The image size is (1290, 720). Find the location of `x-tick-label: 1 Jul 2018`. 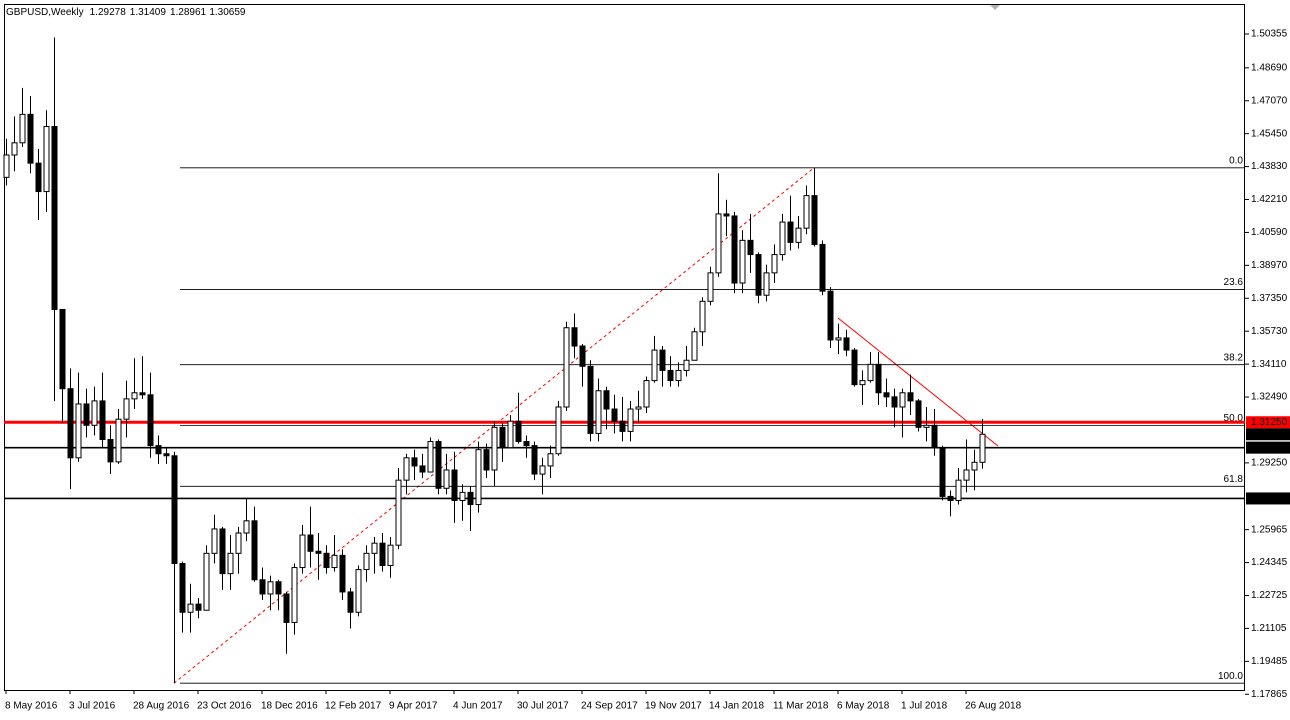

x-tick-label: 1 Jul 2018 is located at coordinates (924, 706).